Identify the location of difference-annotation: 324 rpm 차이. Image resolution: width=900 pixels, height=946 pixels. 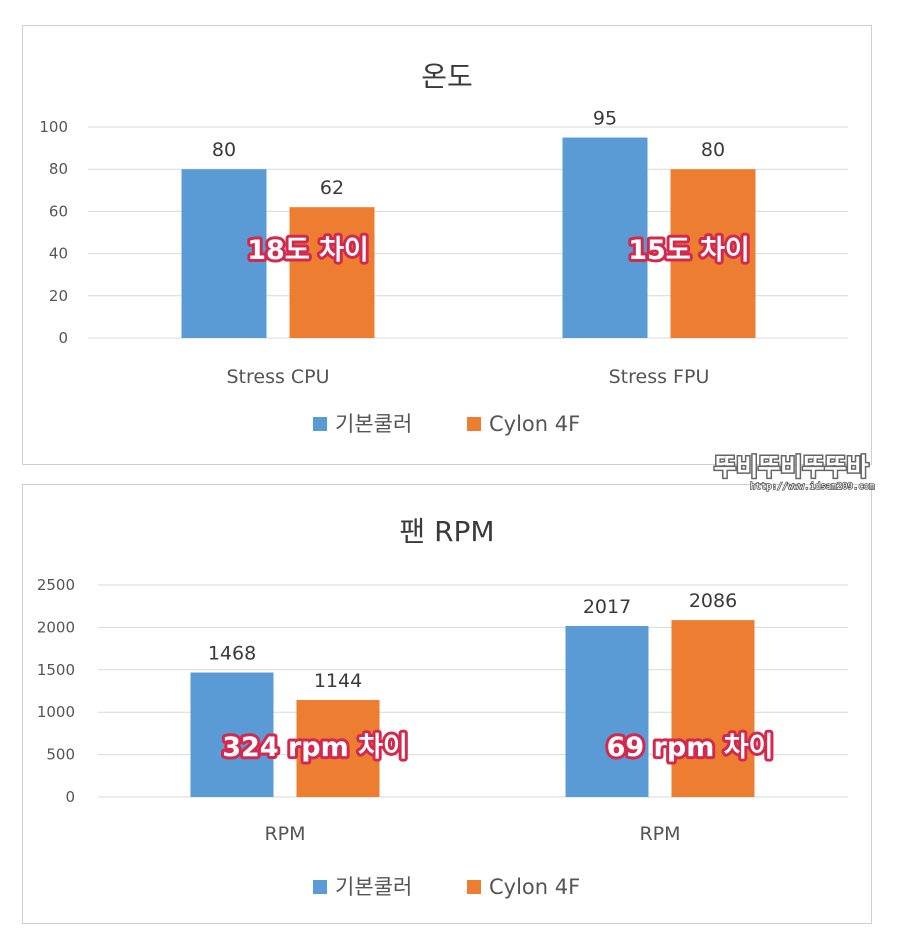
(315, 747).